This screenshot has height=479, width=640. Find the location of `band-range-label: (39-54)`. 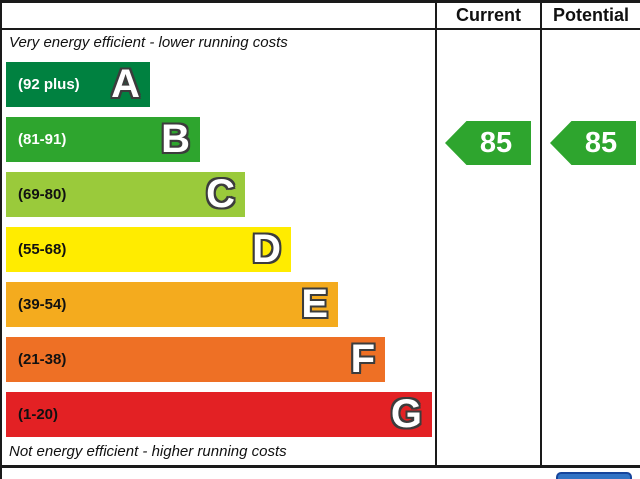

band-range-label: (39-54) is located at coordinates (42, 304).